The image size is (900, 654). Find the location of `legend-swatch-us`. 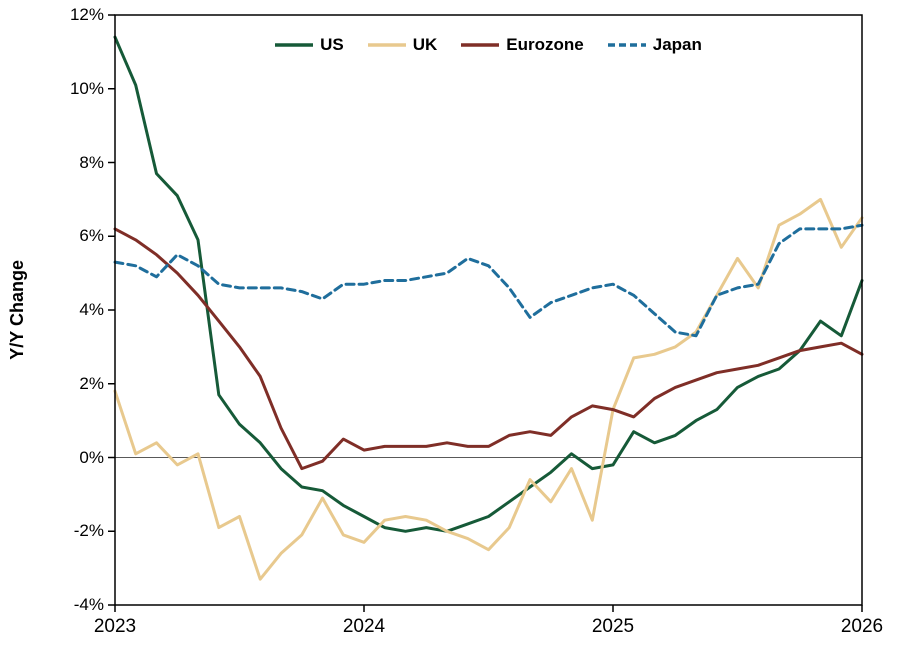

legend-swatch-us is located at coordinates (294, 45).